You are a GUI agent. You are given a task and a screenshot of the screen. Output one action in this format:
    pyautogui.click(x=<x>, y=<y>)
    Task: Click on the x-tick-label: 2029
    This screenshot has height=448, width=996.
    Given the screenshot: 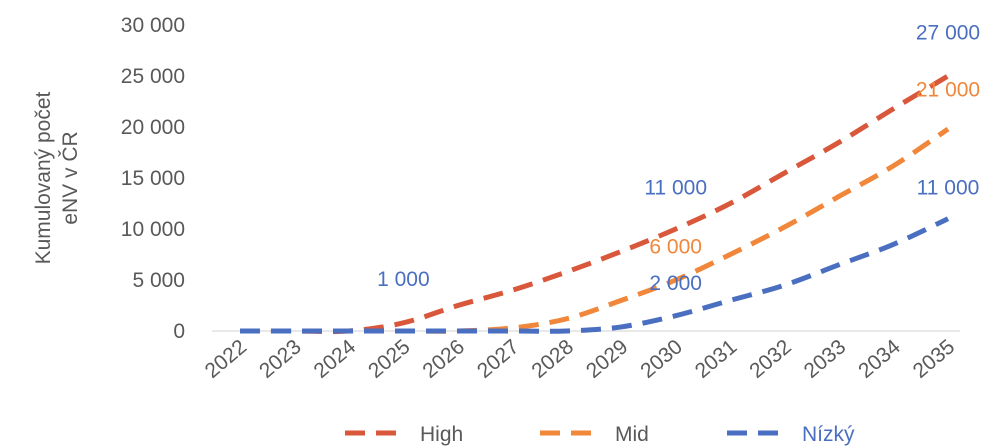 What is the action you would take?
    pyautogui.click(x=607, y=359)
    